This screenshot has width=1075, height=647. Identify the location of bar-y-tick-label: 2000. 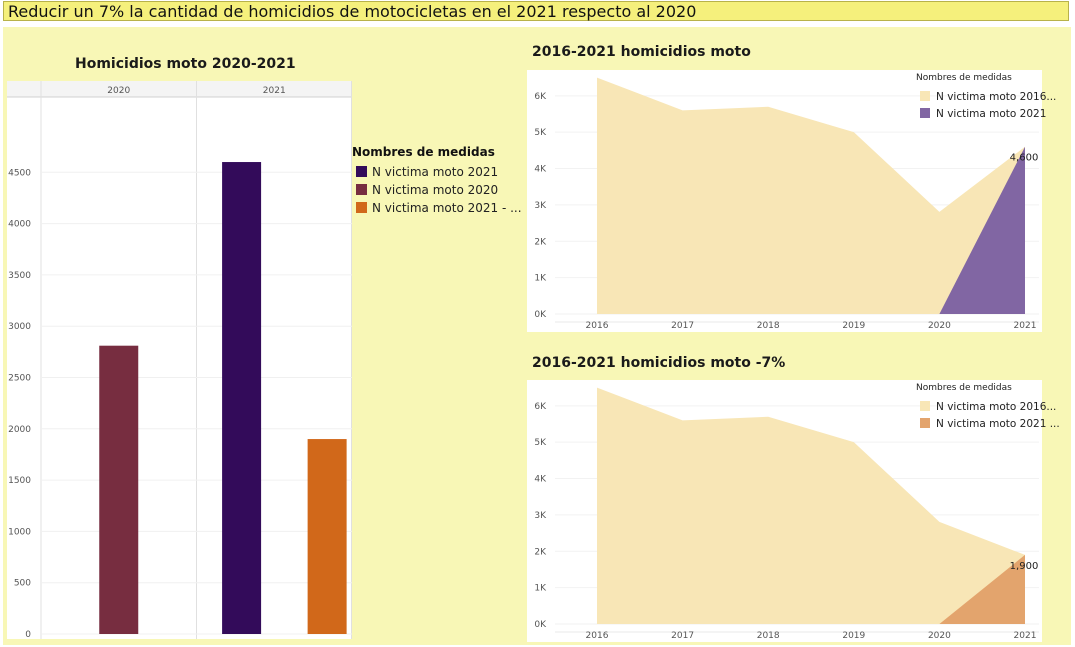
(19, 430).